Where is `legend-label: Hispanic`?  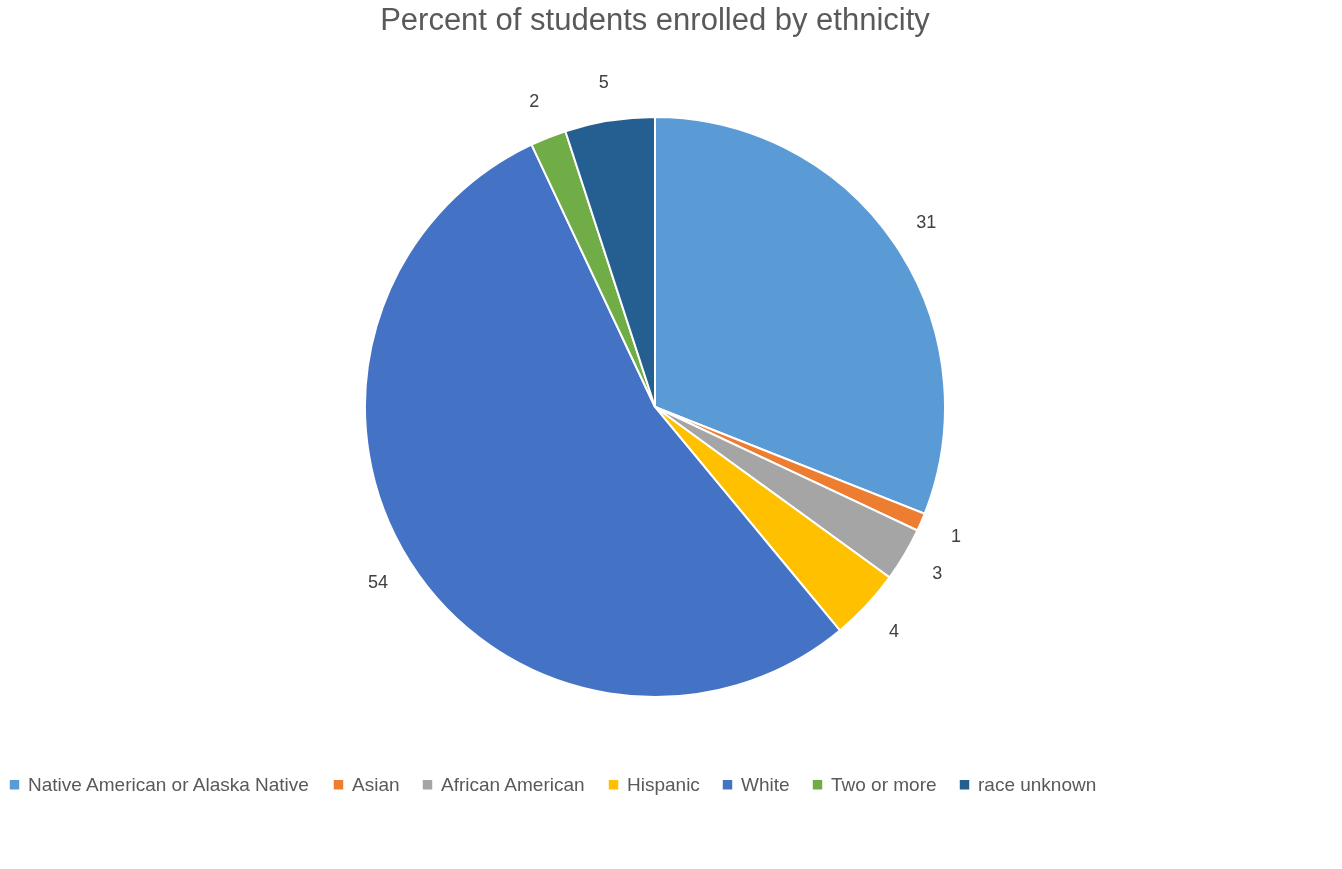
legend-label: Hispanic is located at coordinates (663, 784).